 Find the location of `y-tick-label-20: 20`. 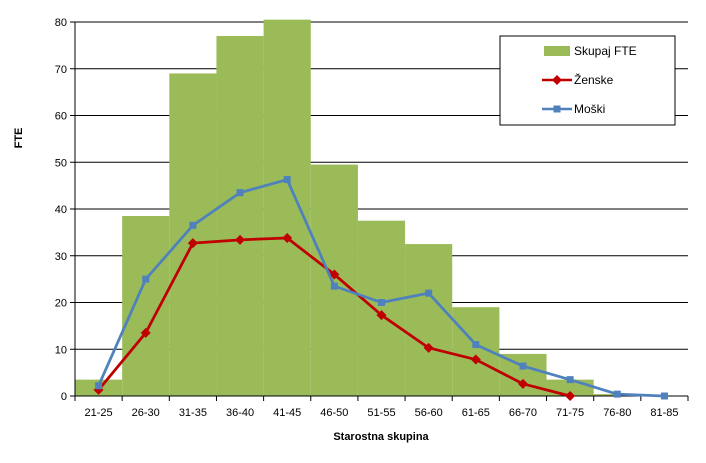

y-tick-label-20: 20 is located at coordinates (61, 304).